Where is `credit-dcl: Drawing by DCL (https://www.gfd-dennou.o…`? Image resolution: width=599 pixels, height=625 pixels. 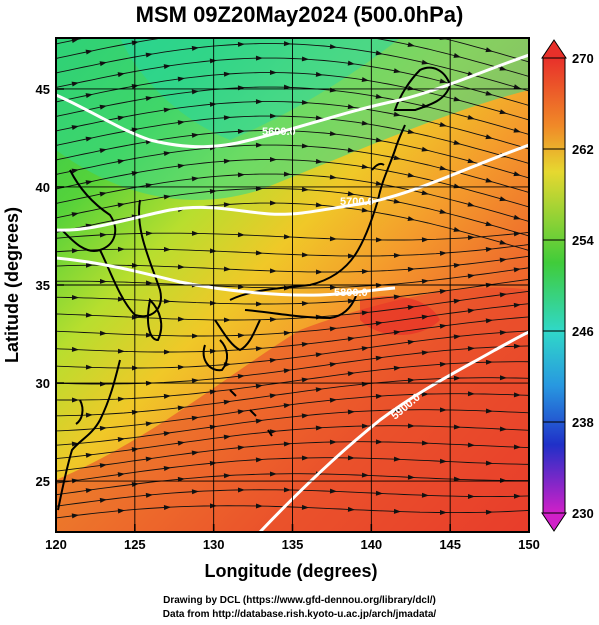
credit-dcl: Drawing by DCL (https://www.gfd-dennou.o… is located at coordinates (299, 600).